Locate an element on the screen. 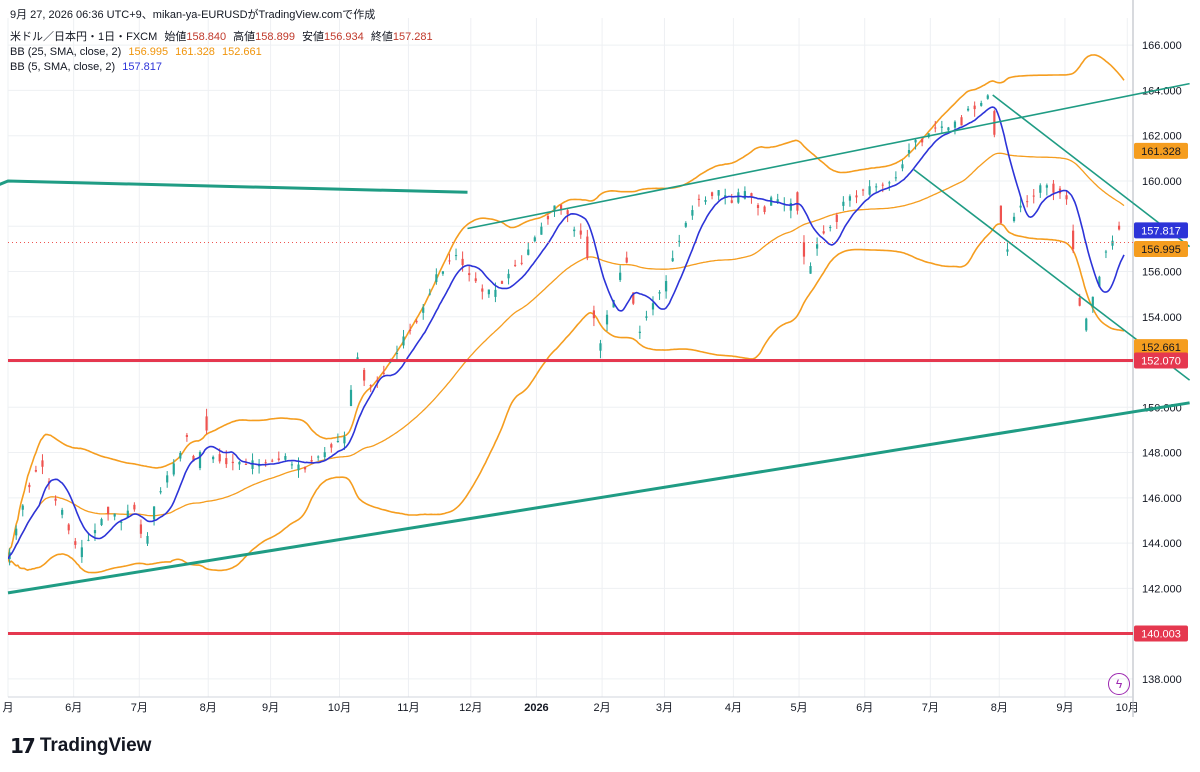  x-tick-label: 6月 is located at coordinates (73, 708).